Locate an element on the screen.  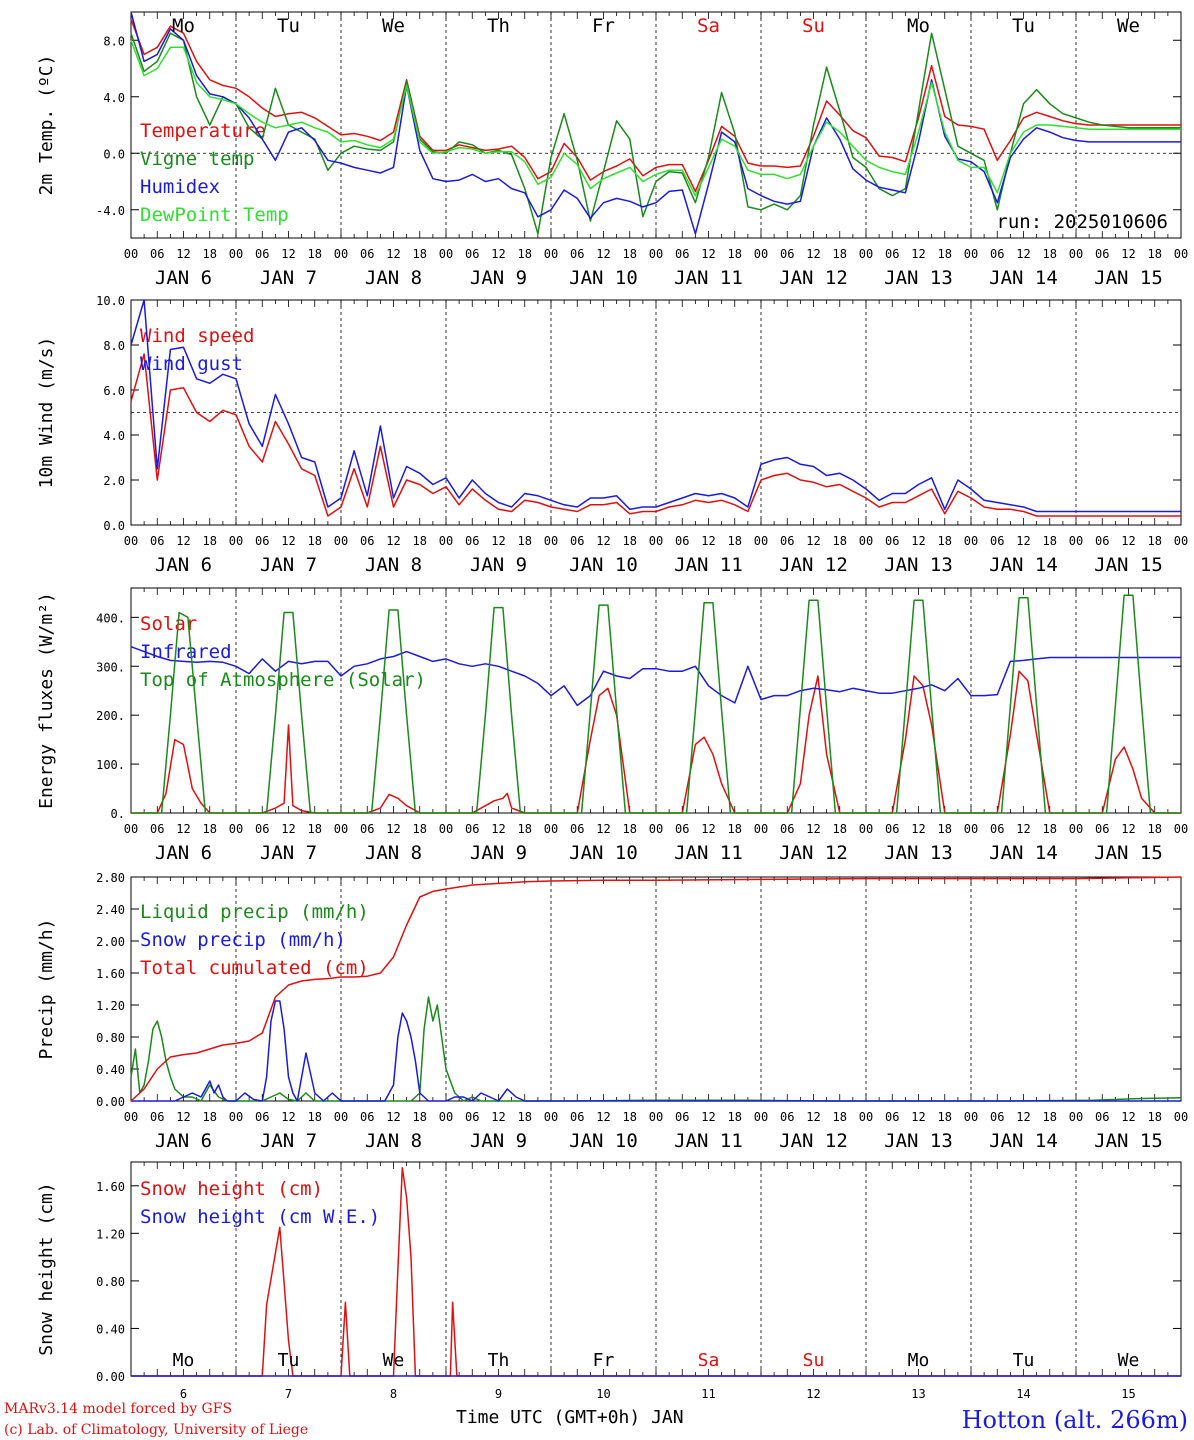
y-axis-label: 2m Temp. (ºC) is located at coordinates (46, 125).